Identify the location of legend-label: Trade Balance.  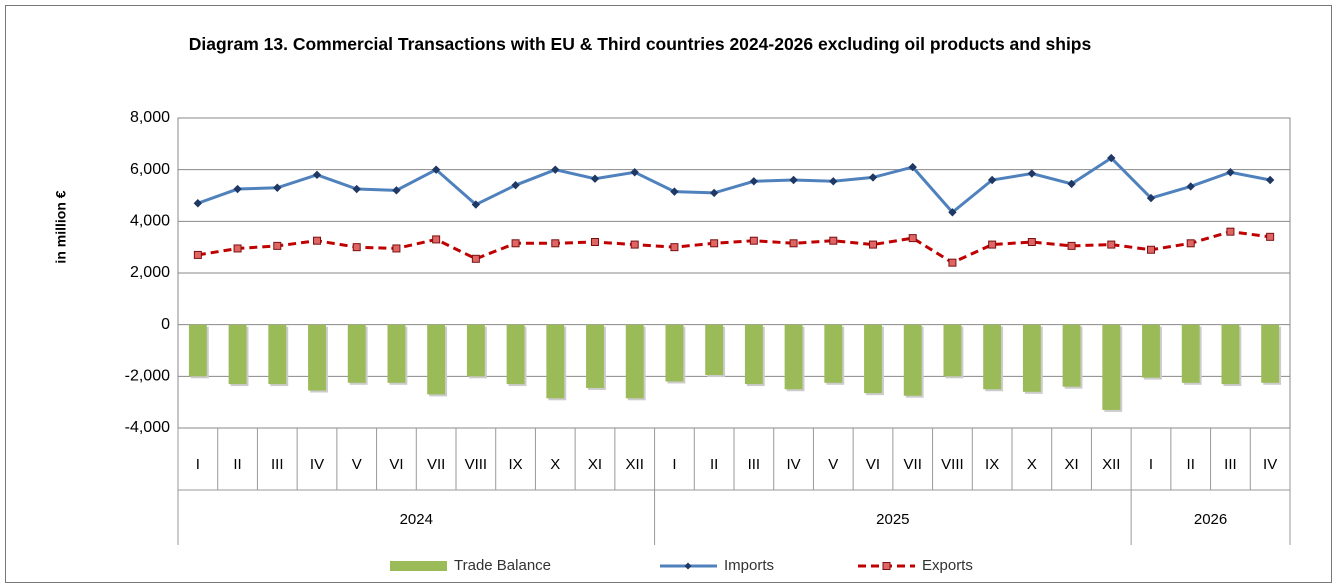
(502, 565).